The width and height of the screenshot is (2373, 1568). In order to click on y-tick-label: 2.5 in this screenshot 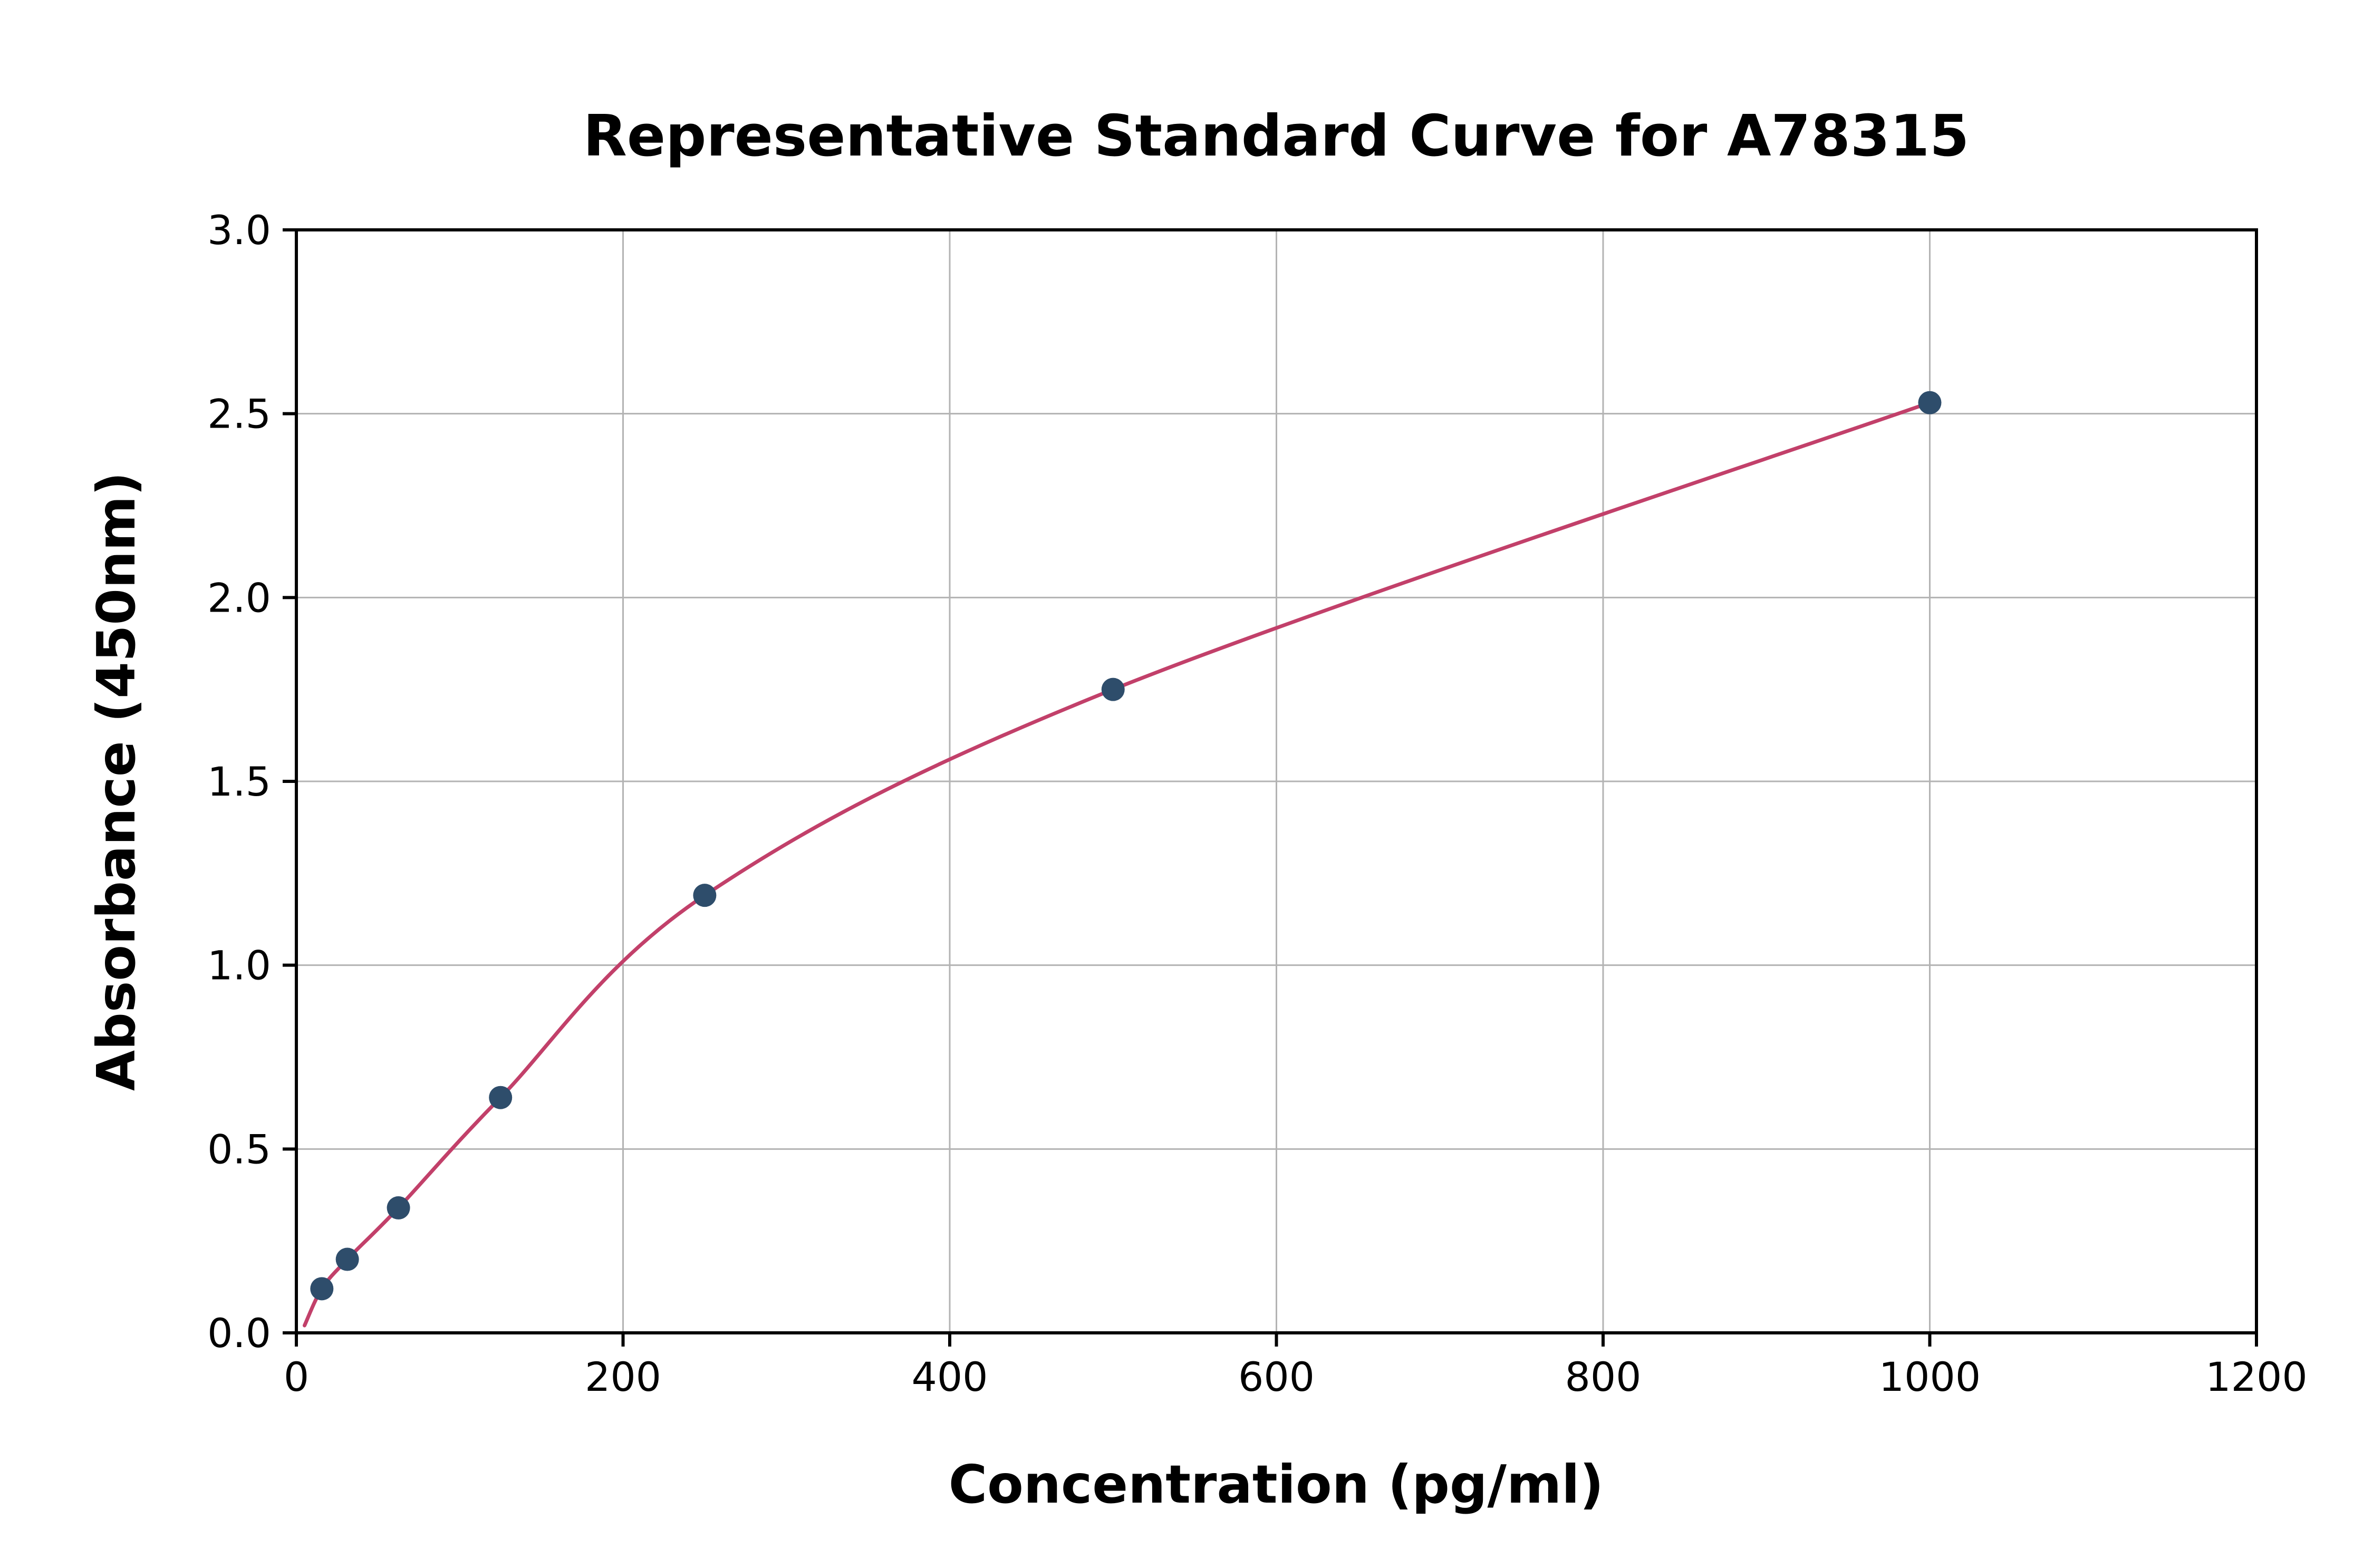, I will do `click(239, 414)`.